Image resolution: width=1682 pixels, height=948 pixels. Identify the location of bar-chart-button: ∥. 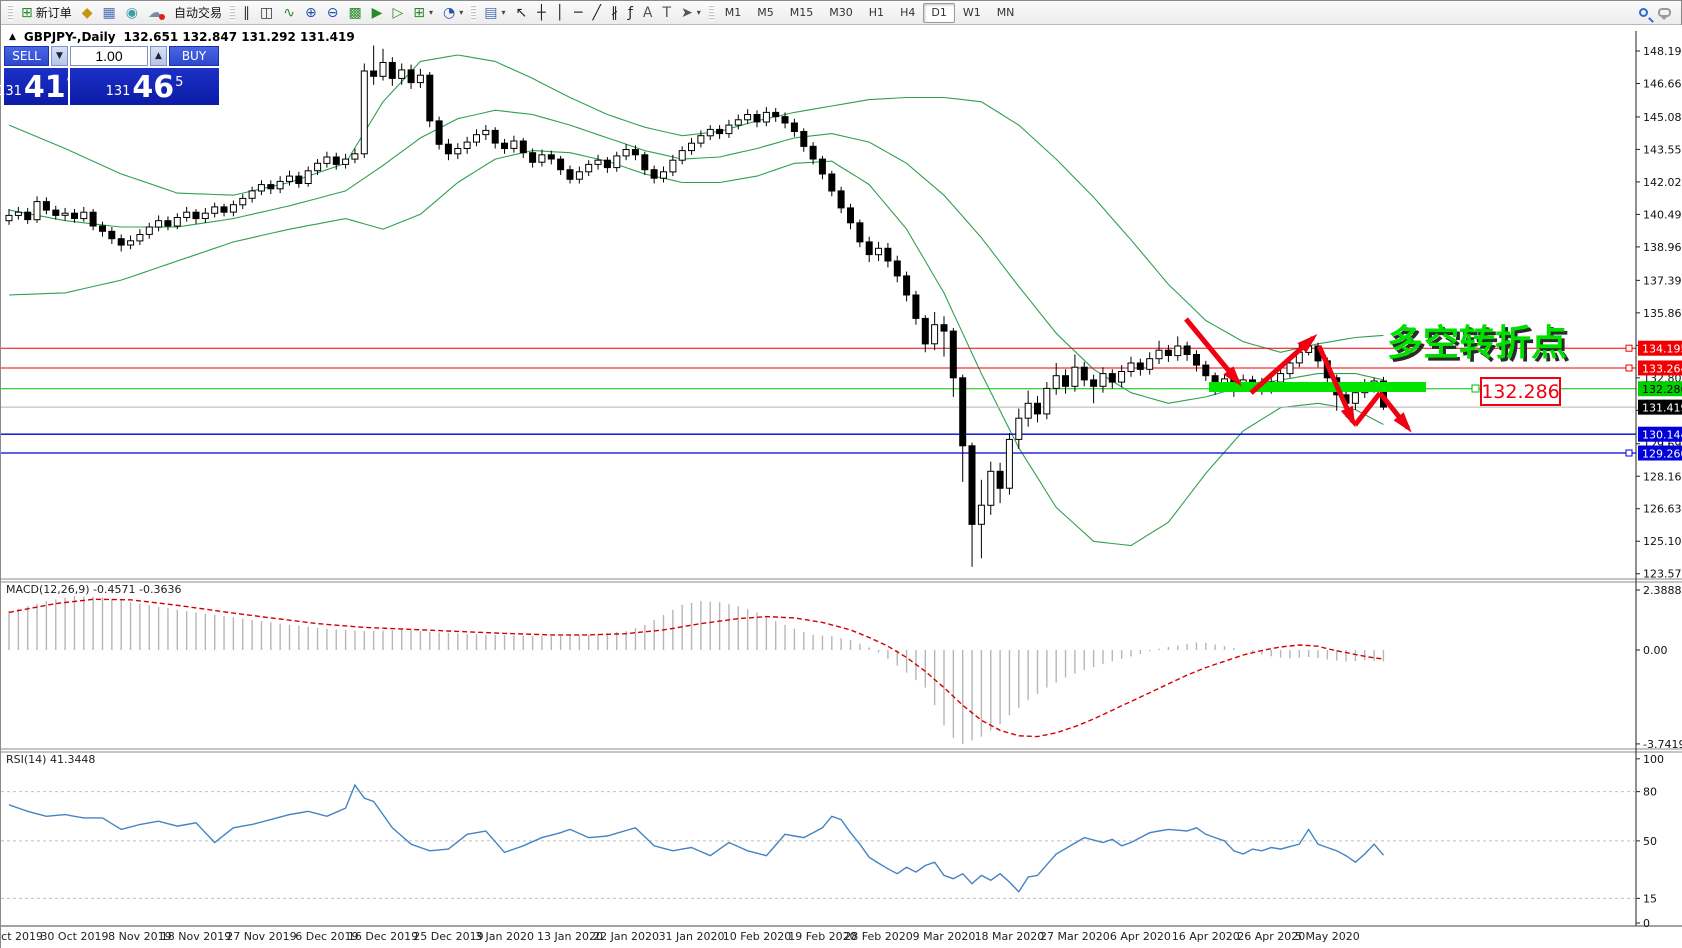
(246, 13).